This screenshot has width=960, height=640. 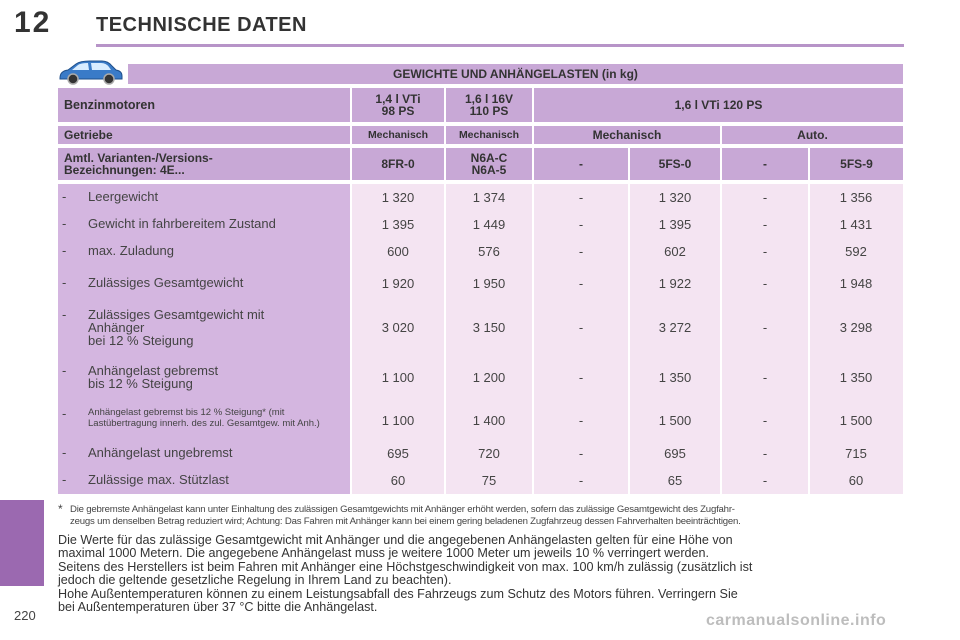 I want to click on gearbox-col-4: Auto., so click(x=812, y=135).